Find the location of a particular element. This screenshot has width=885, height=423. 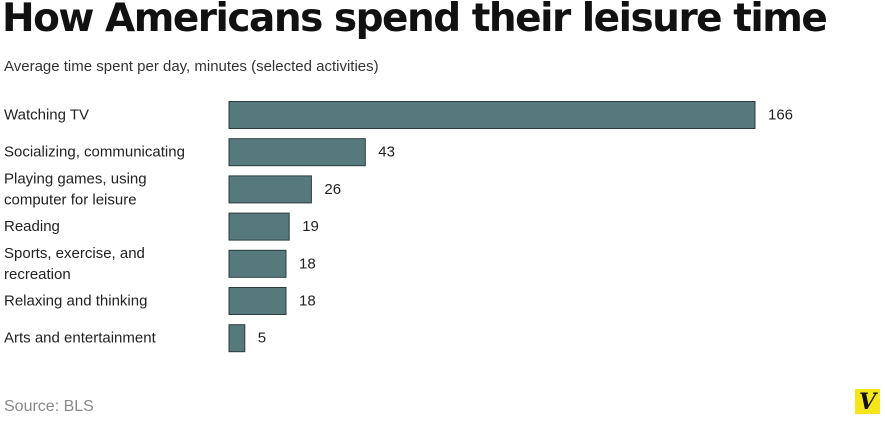

category-label: Reading is located at coordinates (32, 226).